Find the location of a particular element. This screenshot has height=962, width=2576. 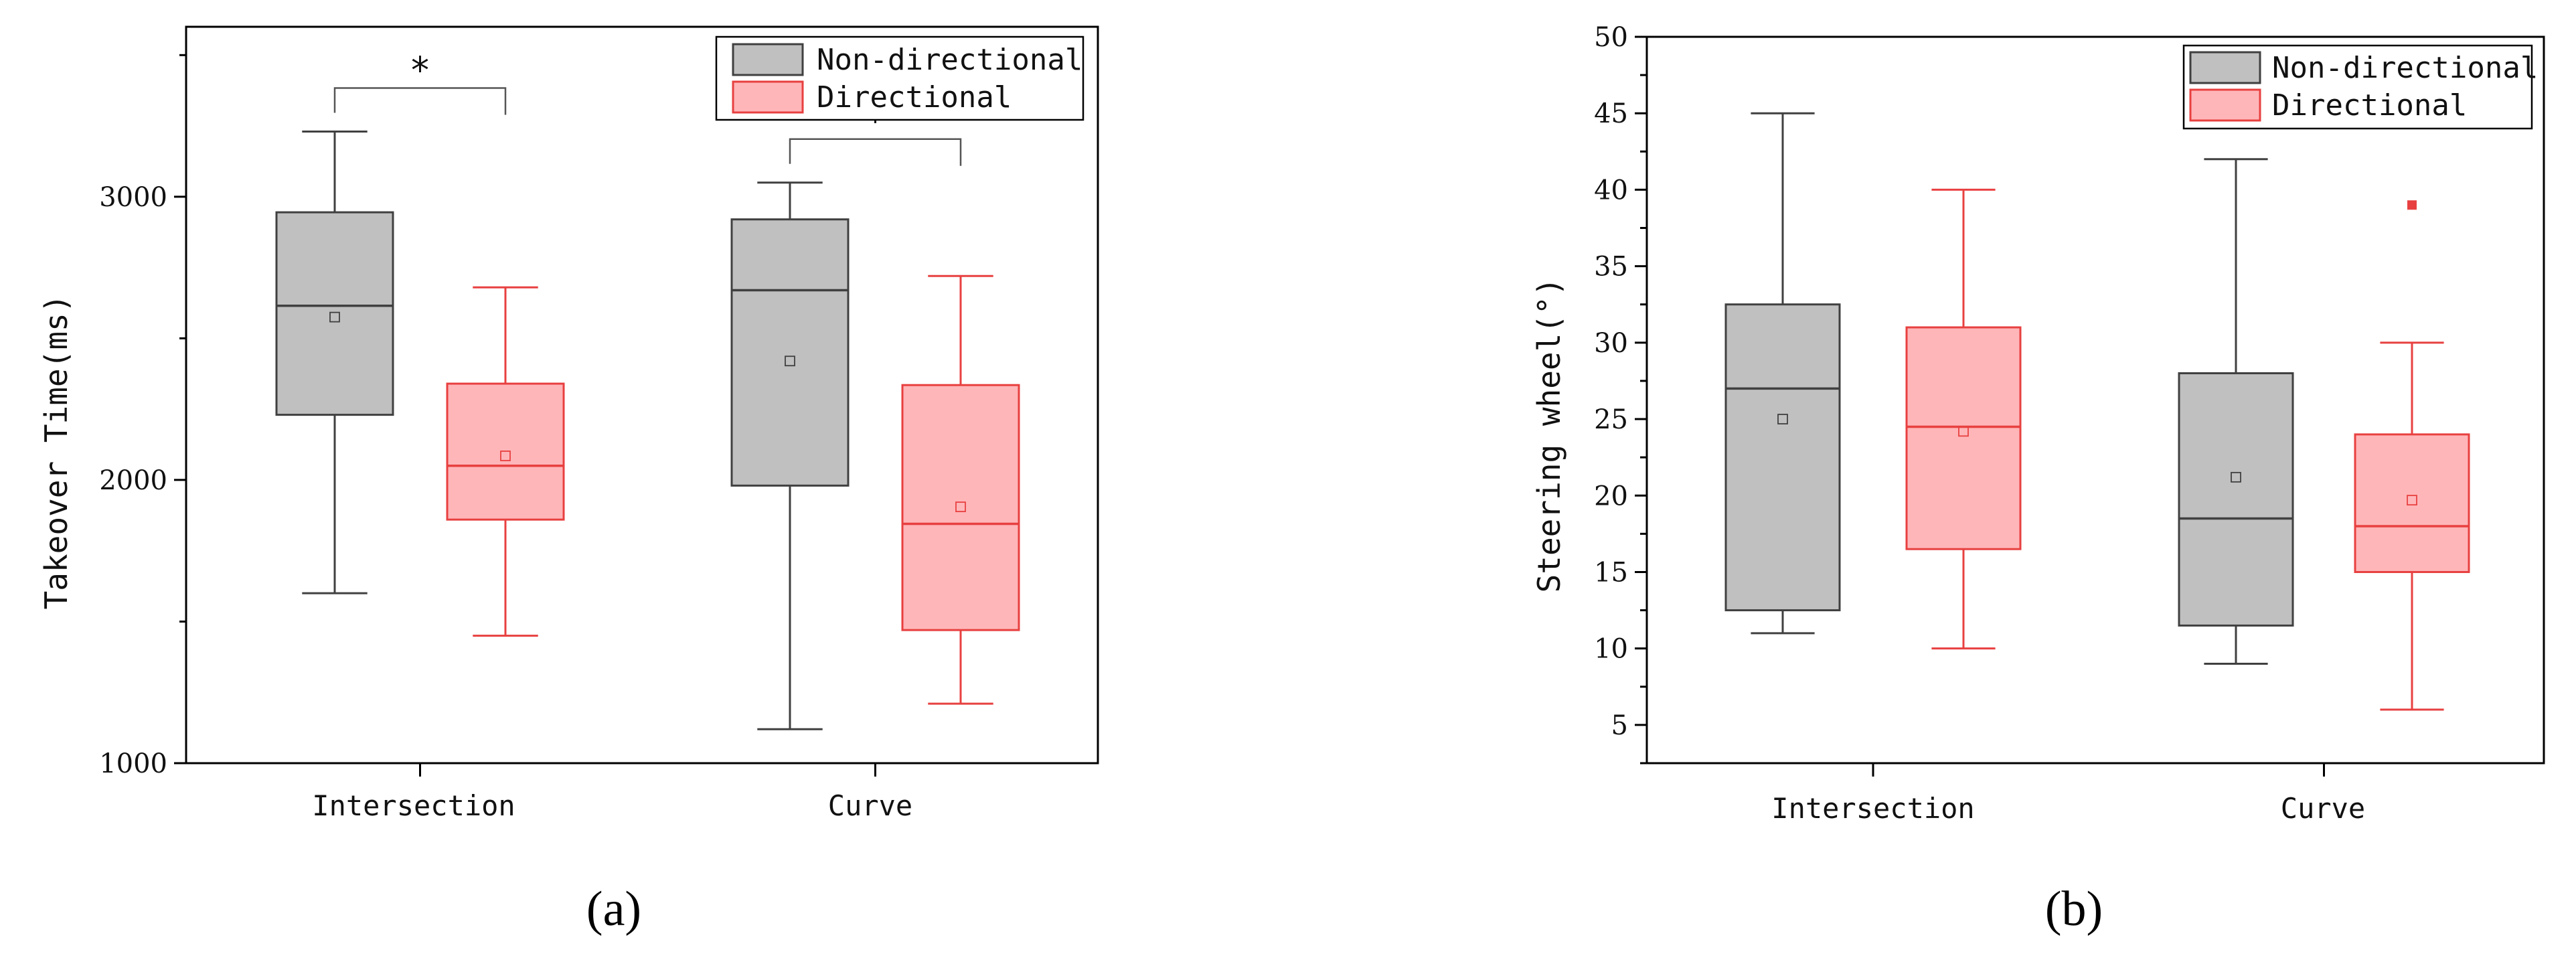

y-tick-label: 40 is located at coordinates (1611, 190).